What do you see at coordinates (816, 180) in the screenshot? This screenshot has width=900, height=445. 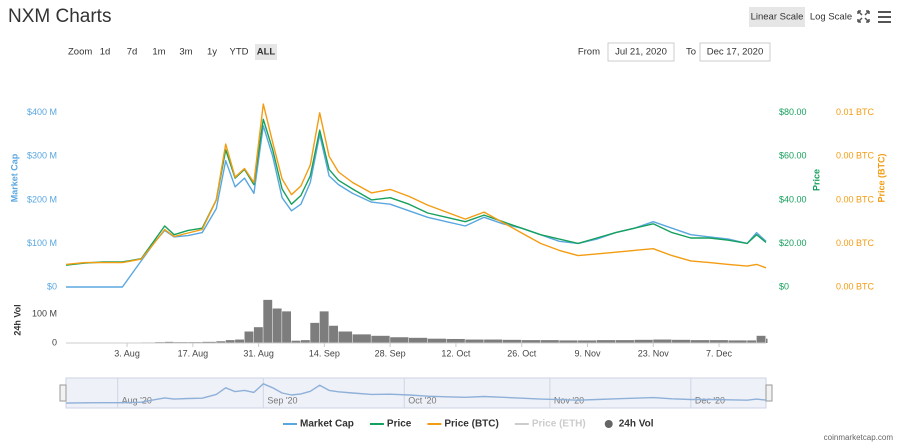 I see `y2-axis-title: Price` at bounding box center [816, 180].